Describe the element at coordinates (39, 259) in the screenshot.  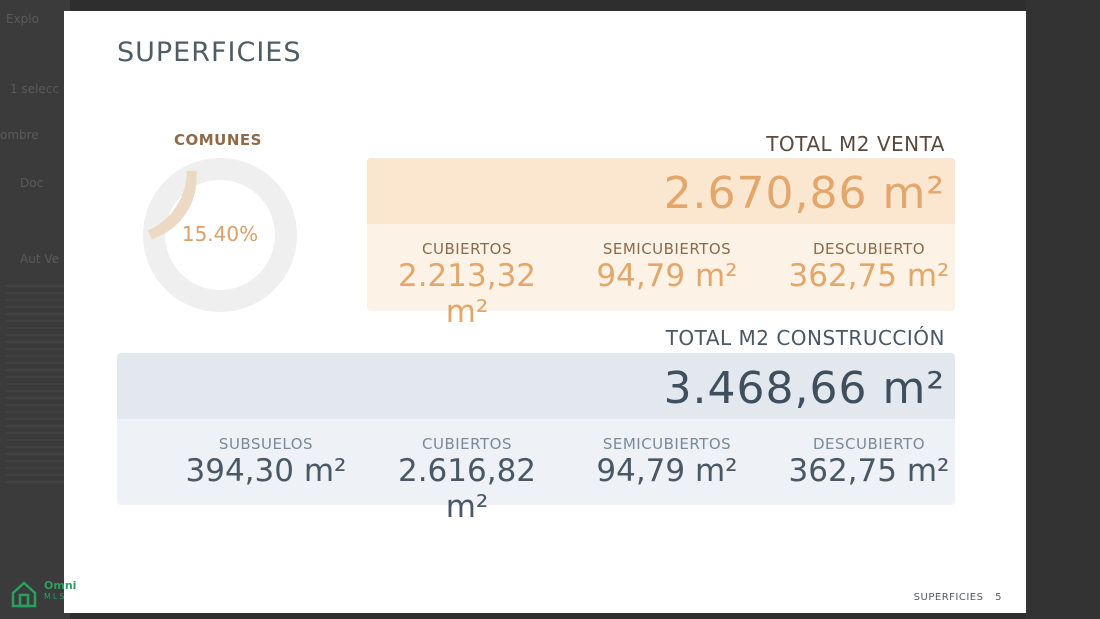
I see `background-aut-label: Aut Ve` at that location.